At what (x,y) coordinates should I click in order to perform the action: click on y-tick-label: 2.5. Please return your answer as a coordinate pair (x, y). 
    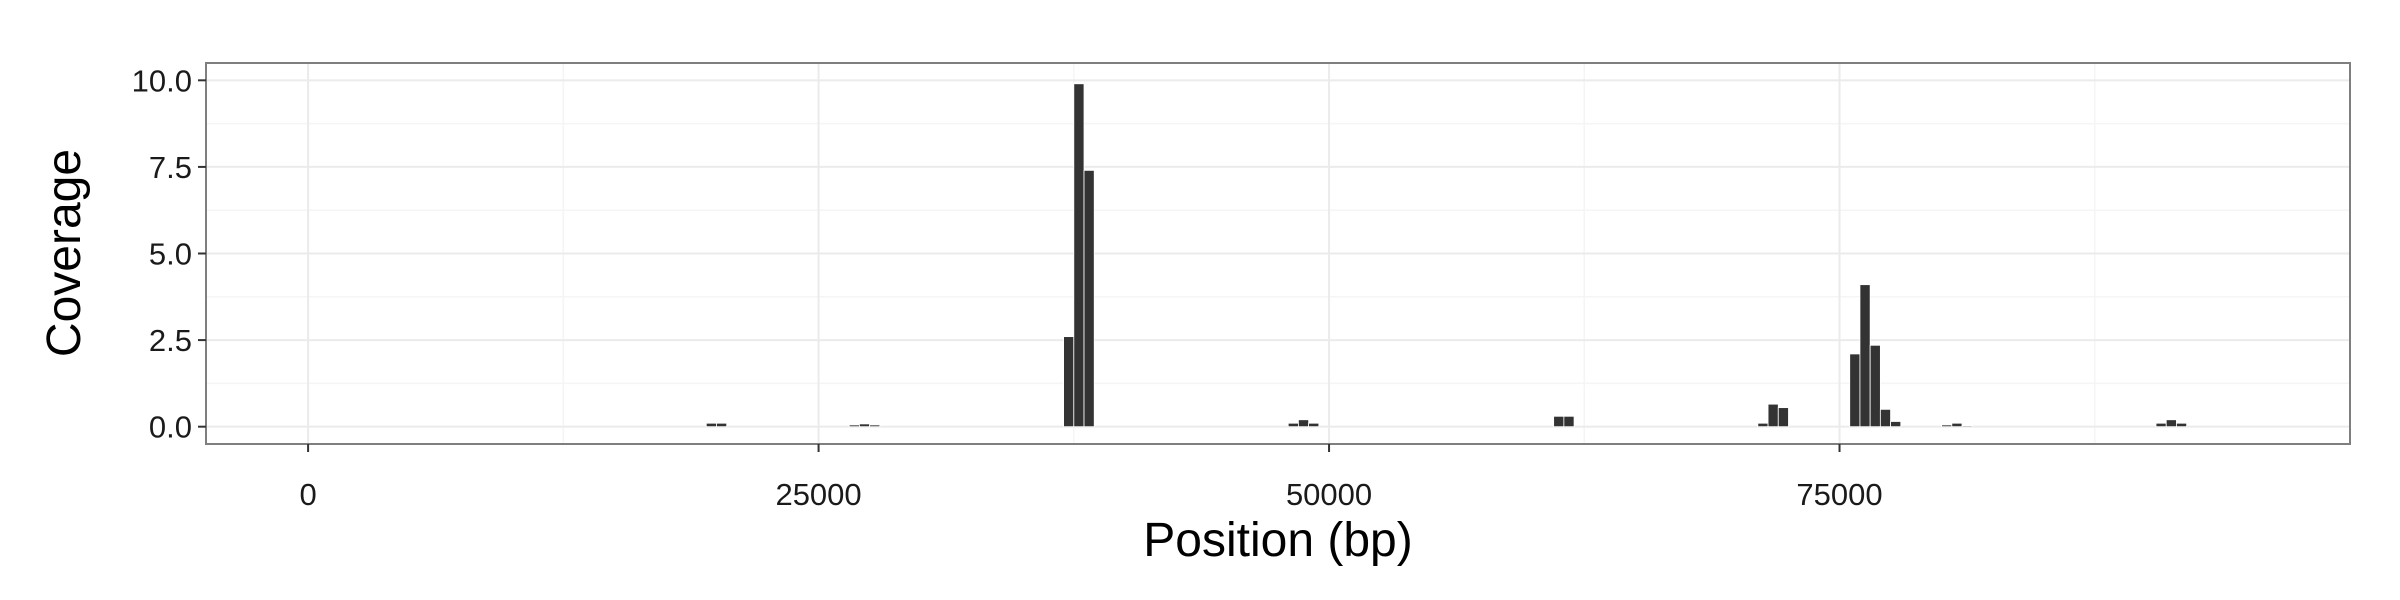
    Looking at the image, I should click on (170, 340).